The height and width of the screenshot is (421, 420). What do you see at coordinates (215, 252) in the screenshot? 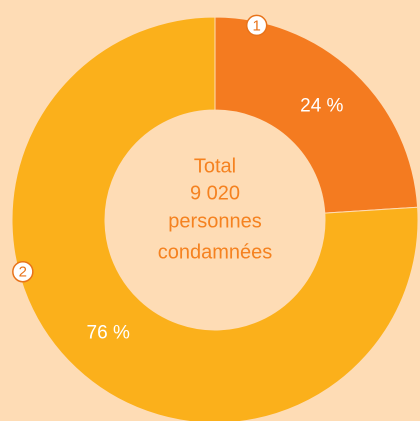
I see `center-text: condamnées` at bounding box center [215, 252].